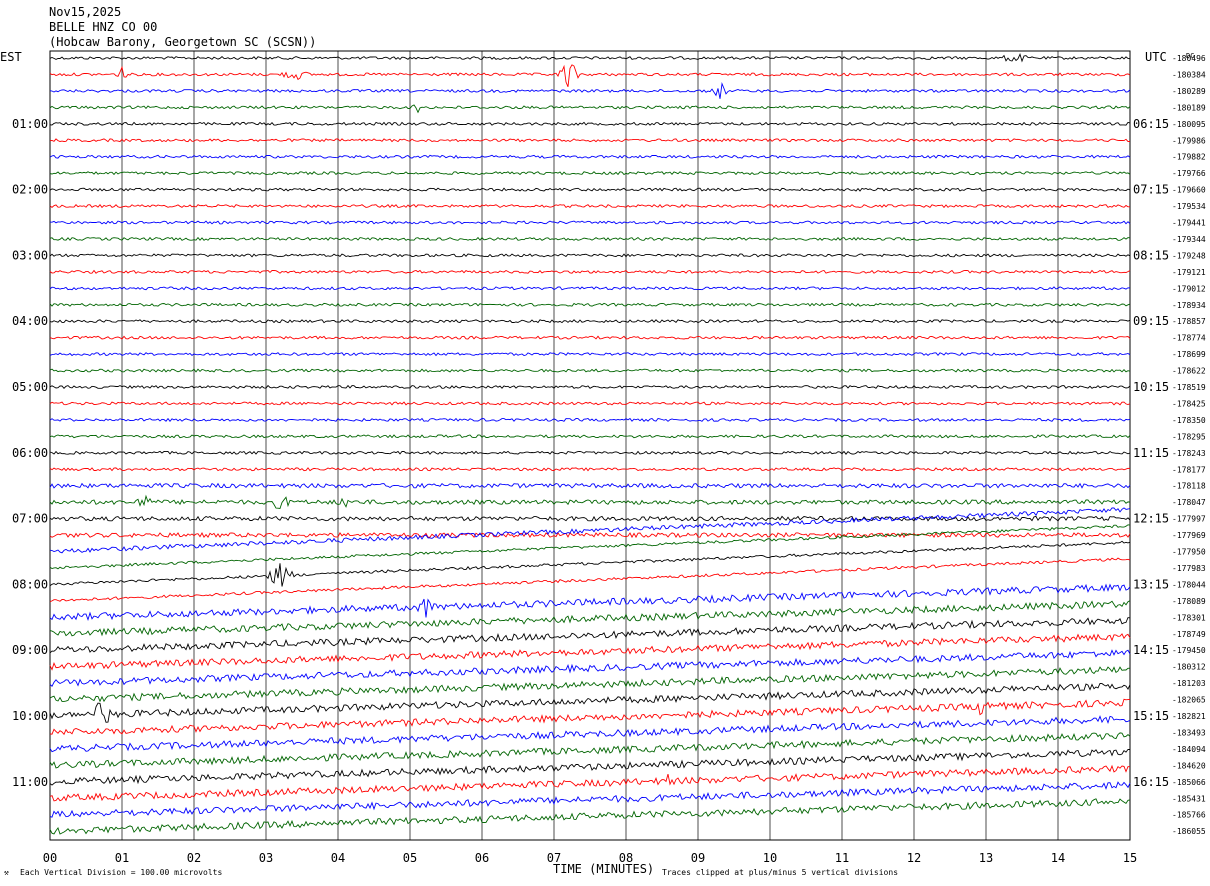 The width and height of the screenshot is (1210, 886). Describe the element at coordinates (482, 858) in the screenshot. I see `x-tick-label: 06` at that location.